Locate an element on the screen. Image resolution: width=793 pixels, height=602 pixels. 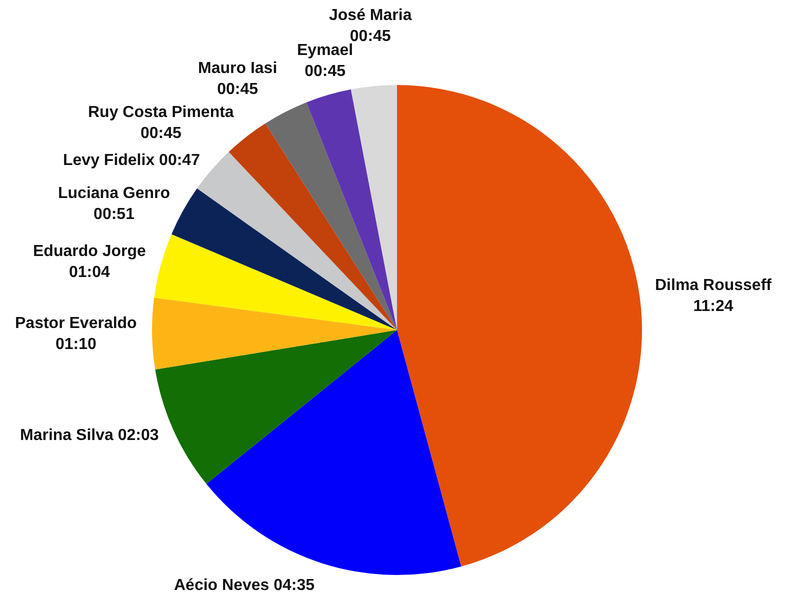
slice-label: José Maria is located at coordinates (370, 15).